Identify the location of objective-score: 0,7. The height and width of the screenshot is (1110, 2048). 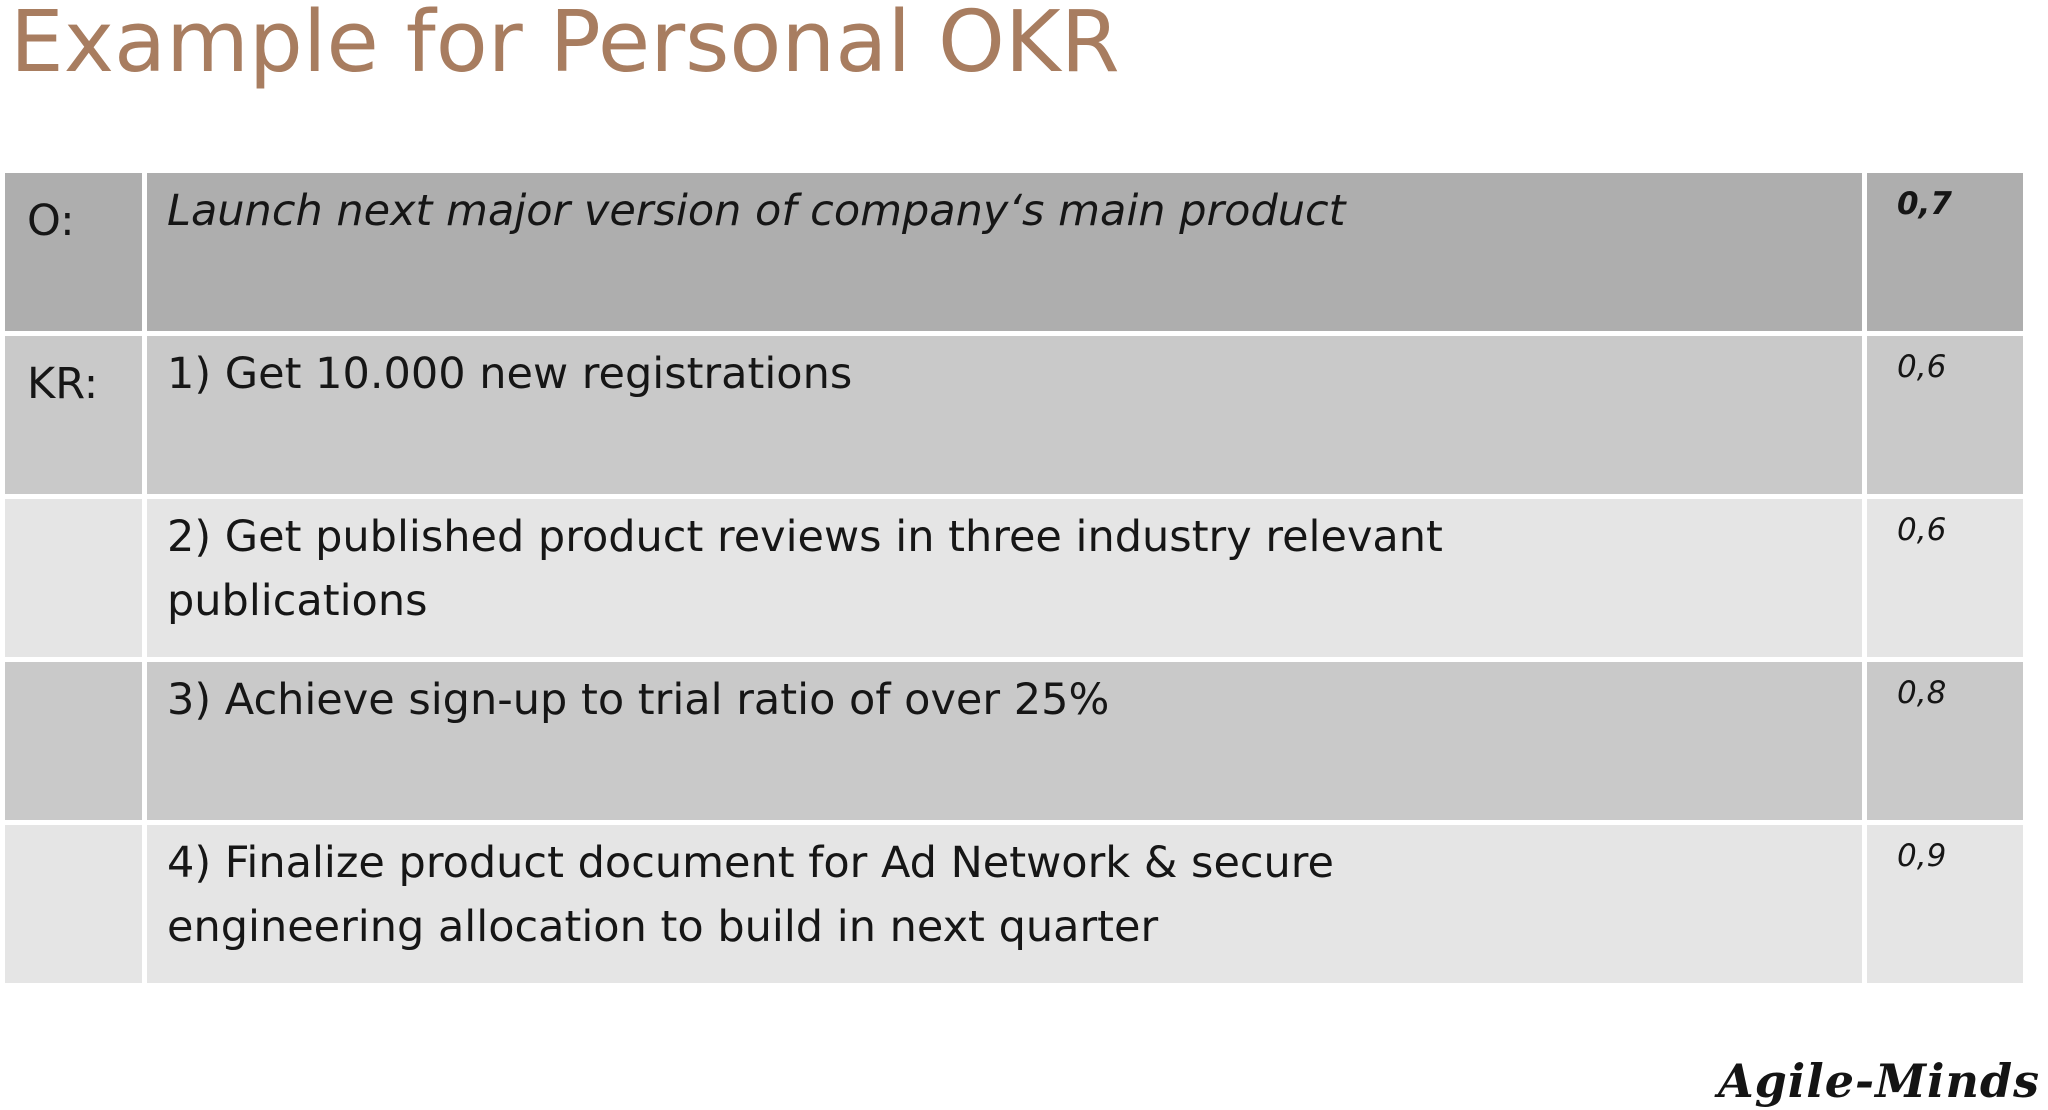
(1945, 252).